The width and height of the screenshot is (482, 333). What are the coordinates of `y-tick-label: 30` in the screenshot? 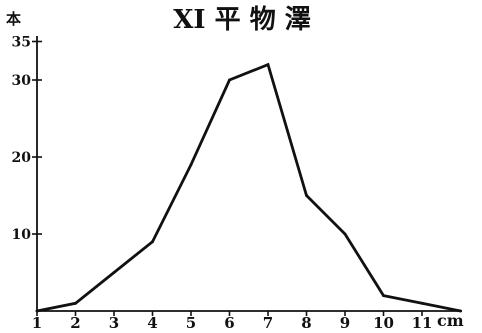 It's located at (22, 81).